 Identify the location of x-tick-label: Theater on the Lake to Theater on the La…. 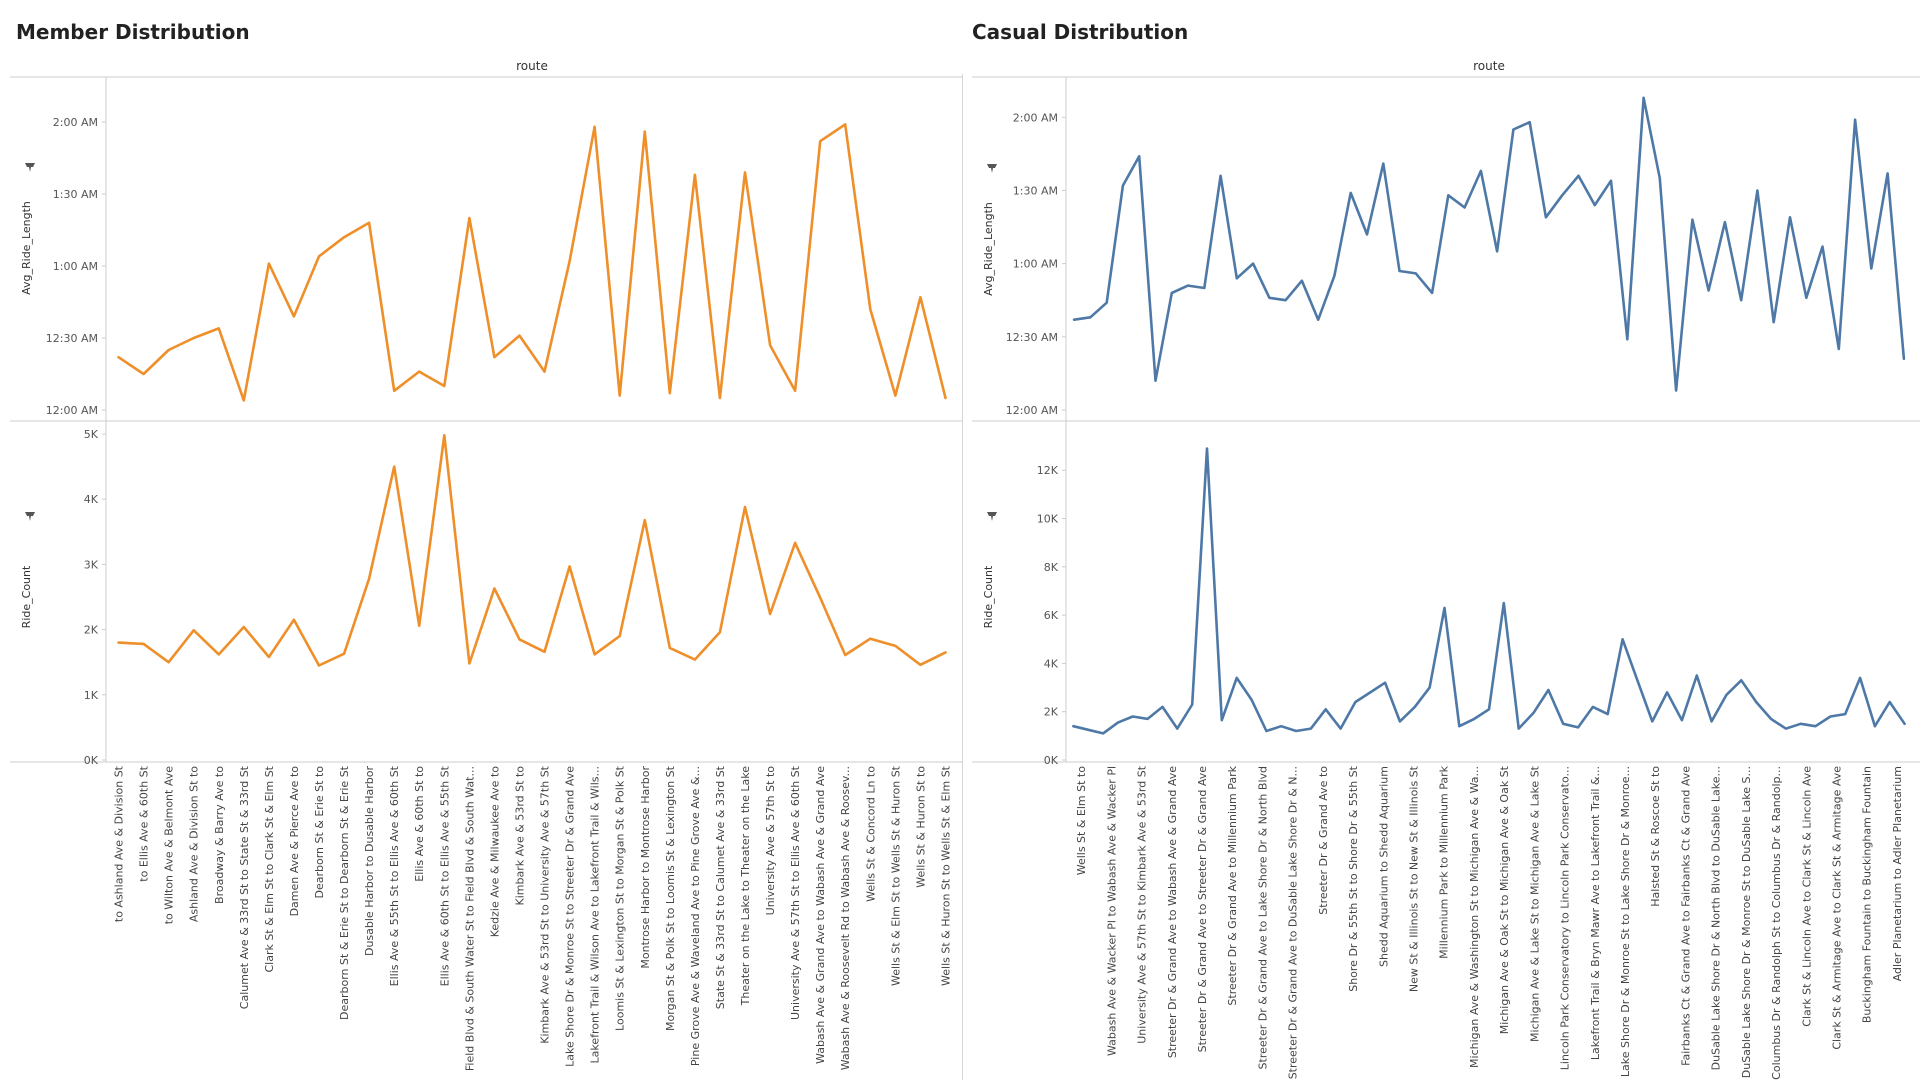
(745, 886).